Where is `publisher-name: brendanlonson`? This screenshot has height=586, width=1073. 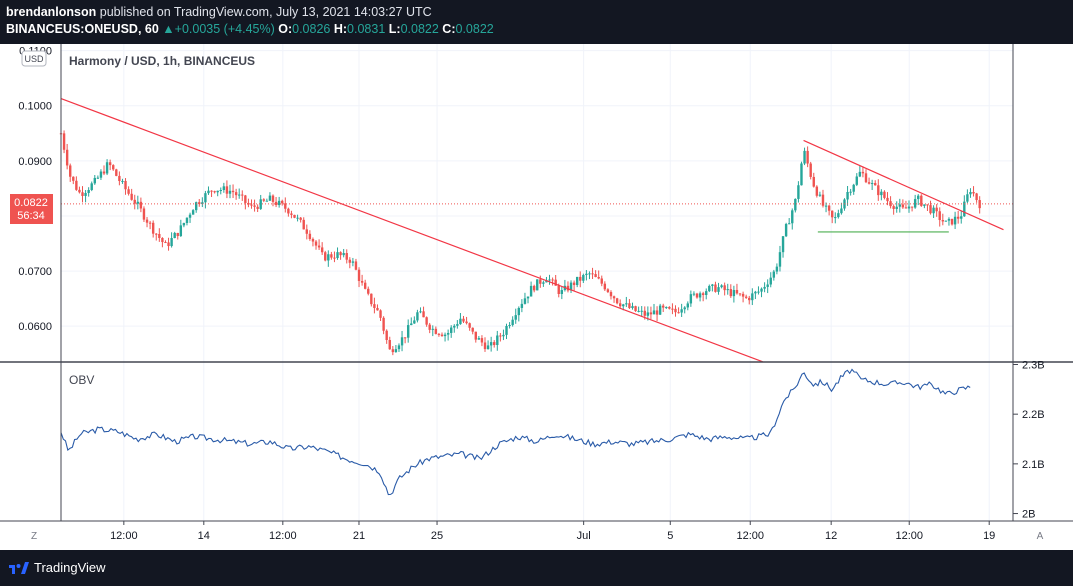 publisher-name: brendanlonson is located at coordinates (51, 12).